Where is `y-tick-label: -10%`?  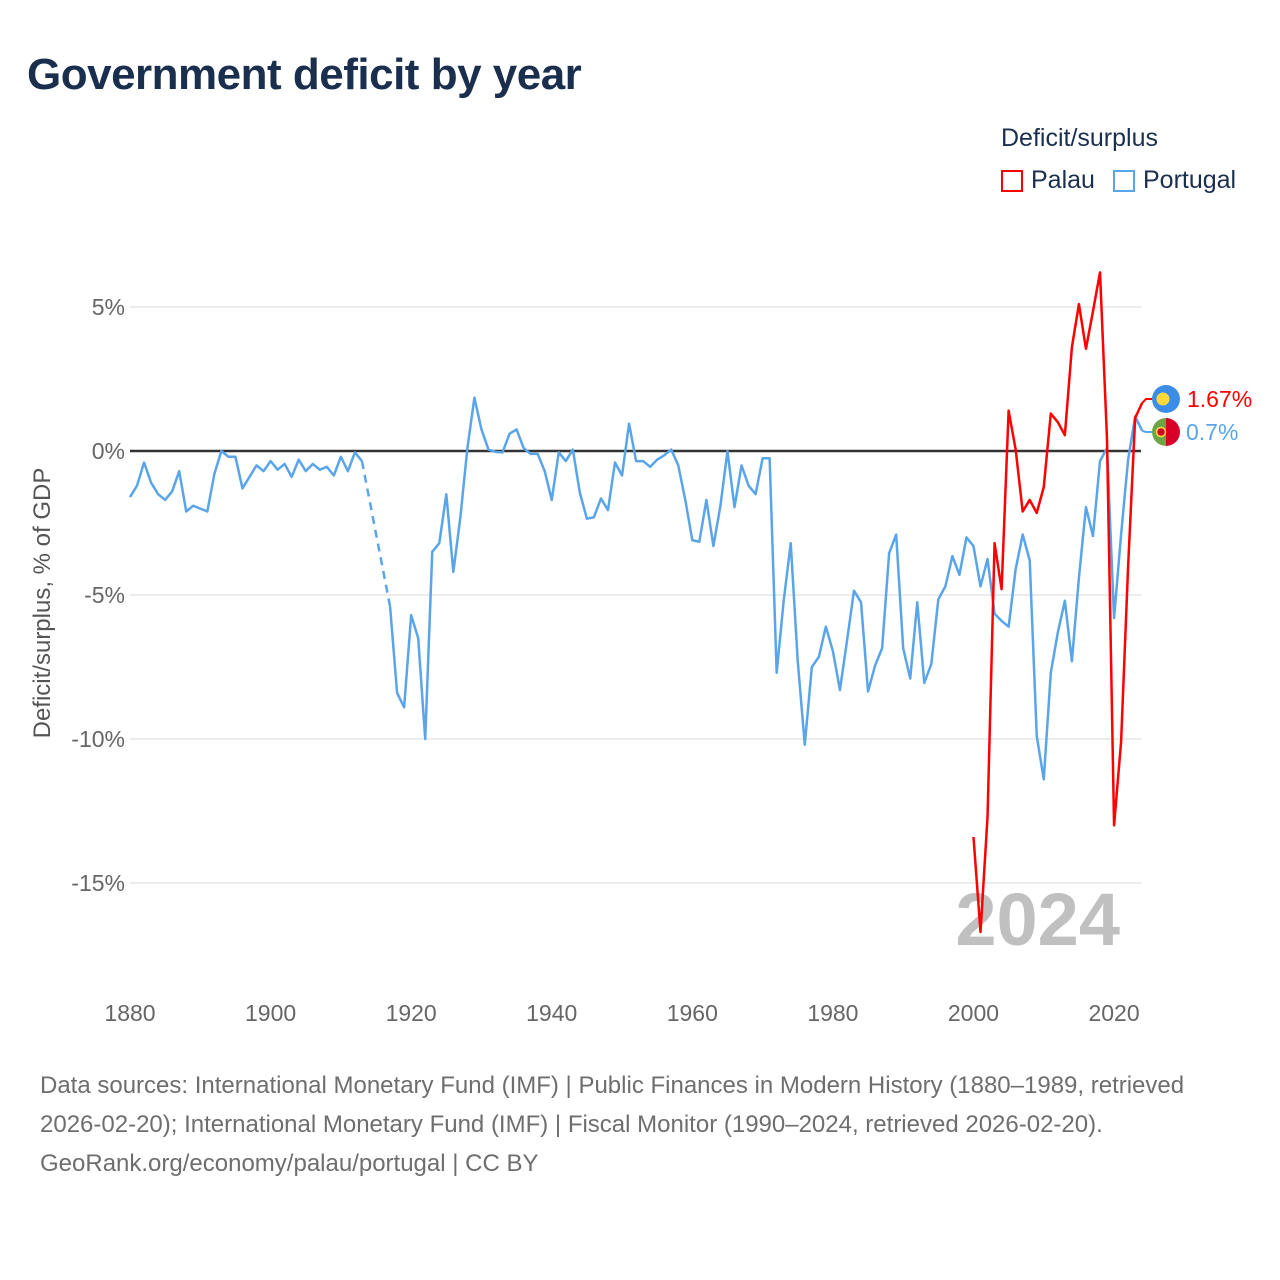
y-tick-label: -10% is located at coordinates (98, 739).